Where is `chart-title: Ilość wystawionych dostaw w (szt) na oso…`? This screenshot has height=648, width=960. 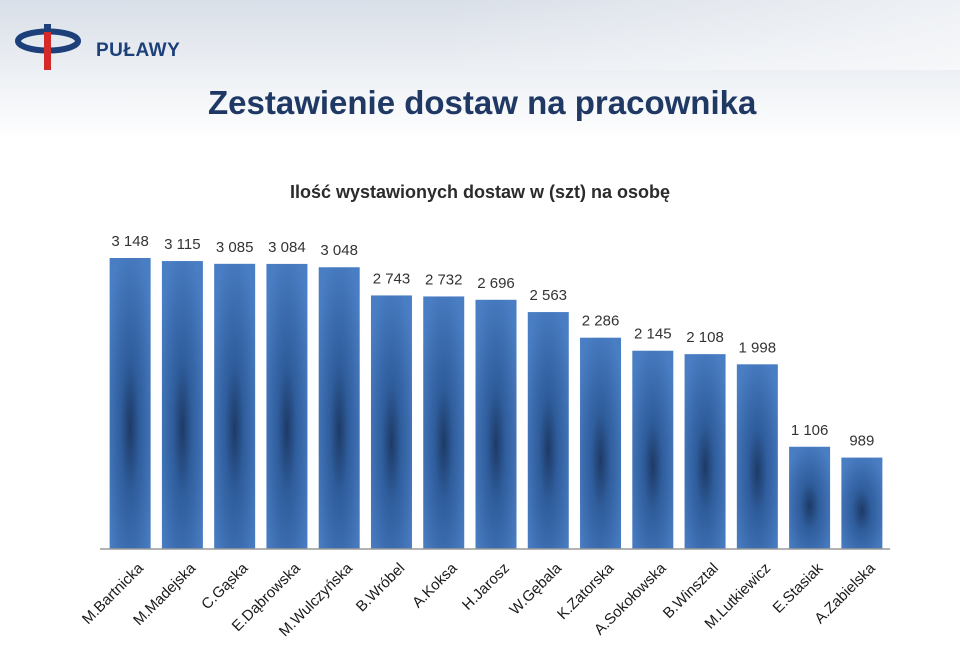 chart-title: Ilość wystawionych dostaw w (szt) na oso… is located at coordinates (480, 192).